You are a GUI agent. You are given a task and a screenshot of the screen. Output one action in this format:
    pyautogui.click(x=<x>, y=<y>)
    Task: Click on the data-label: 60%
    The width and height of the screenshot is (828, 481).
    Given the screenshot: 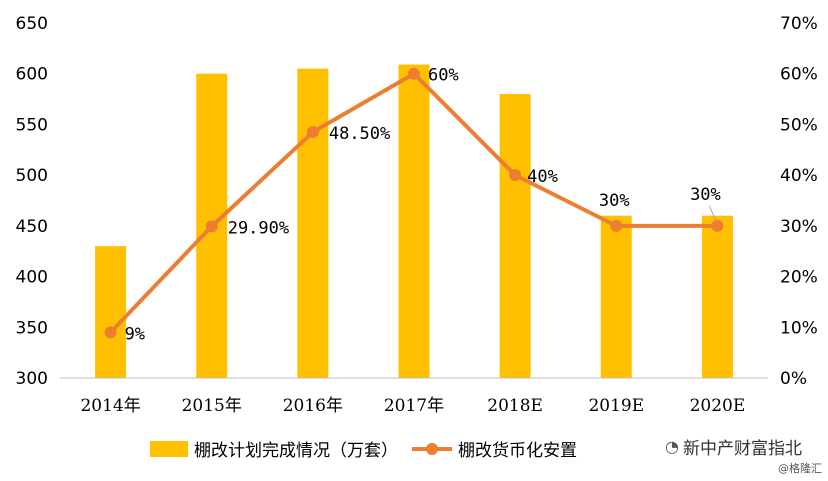 What is the action you would take?
    pyautogui.click(x=443, y=76)
    